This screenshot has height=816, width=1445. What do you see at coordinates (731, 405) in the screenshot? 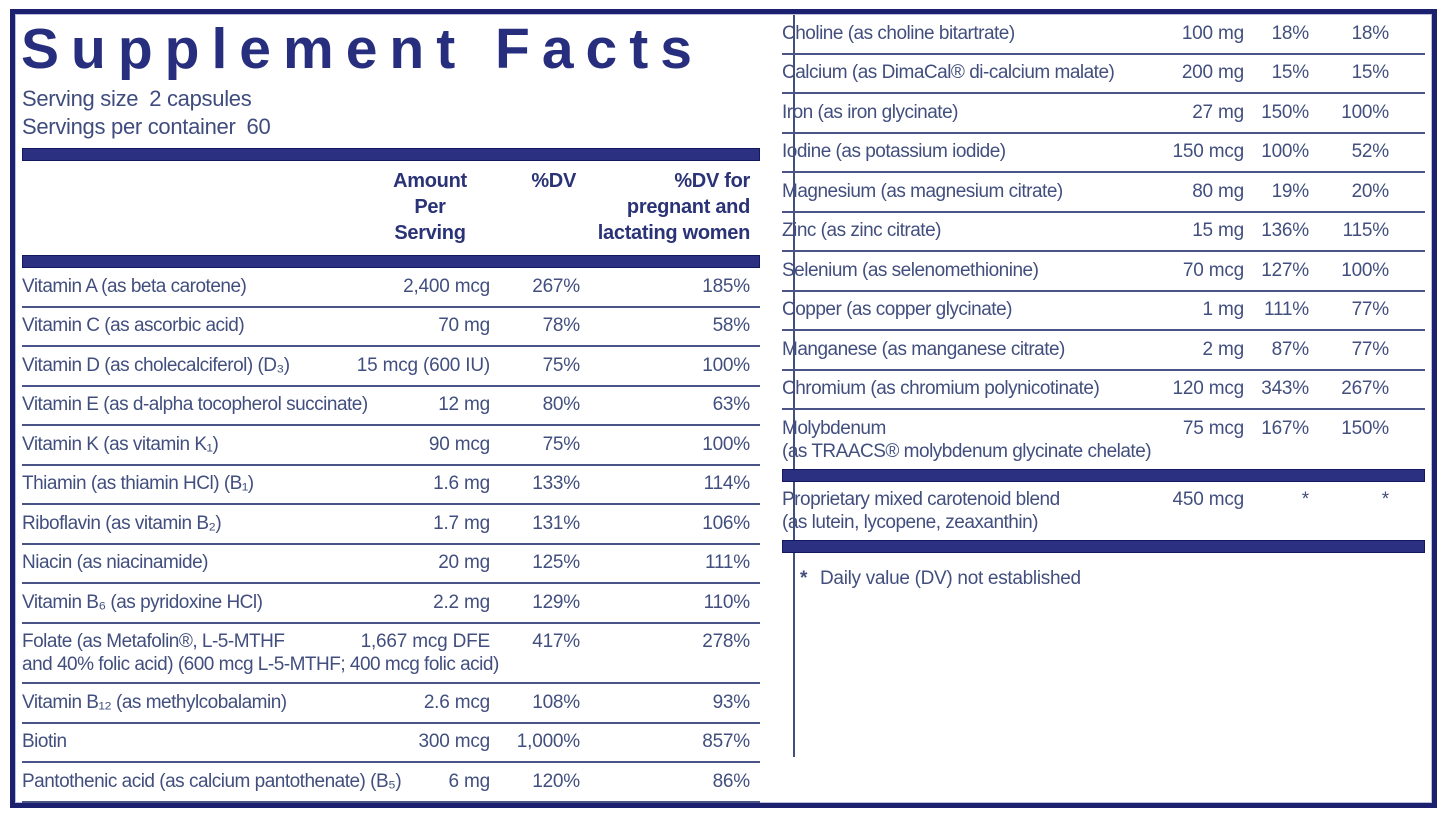
I see `pregnant-dv-value: 63%` at bounding box center [731, 405].